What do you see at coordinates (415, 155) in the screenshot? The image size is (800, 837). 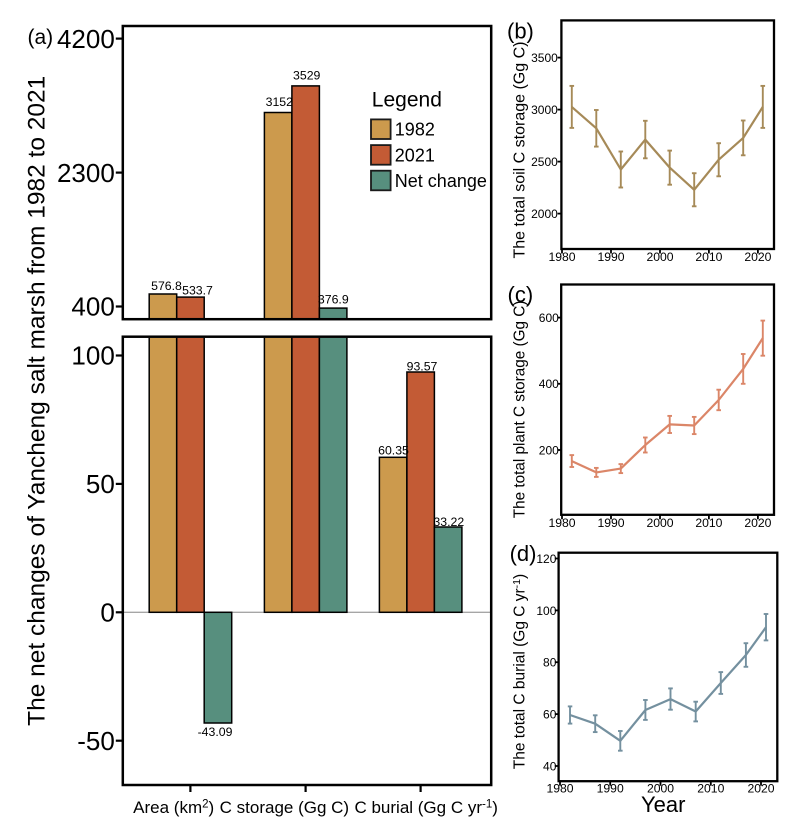 I see `svg-text: 2021` at bounding box center [415, 155].